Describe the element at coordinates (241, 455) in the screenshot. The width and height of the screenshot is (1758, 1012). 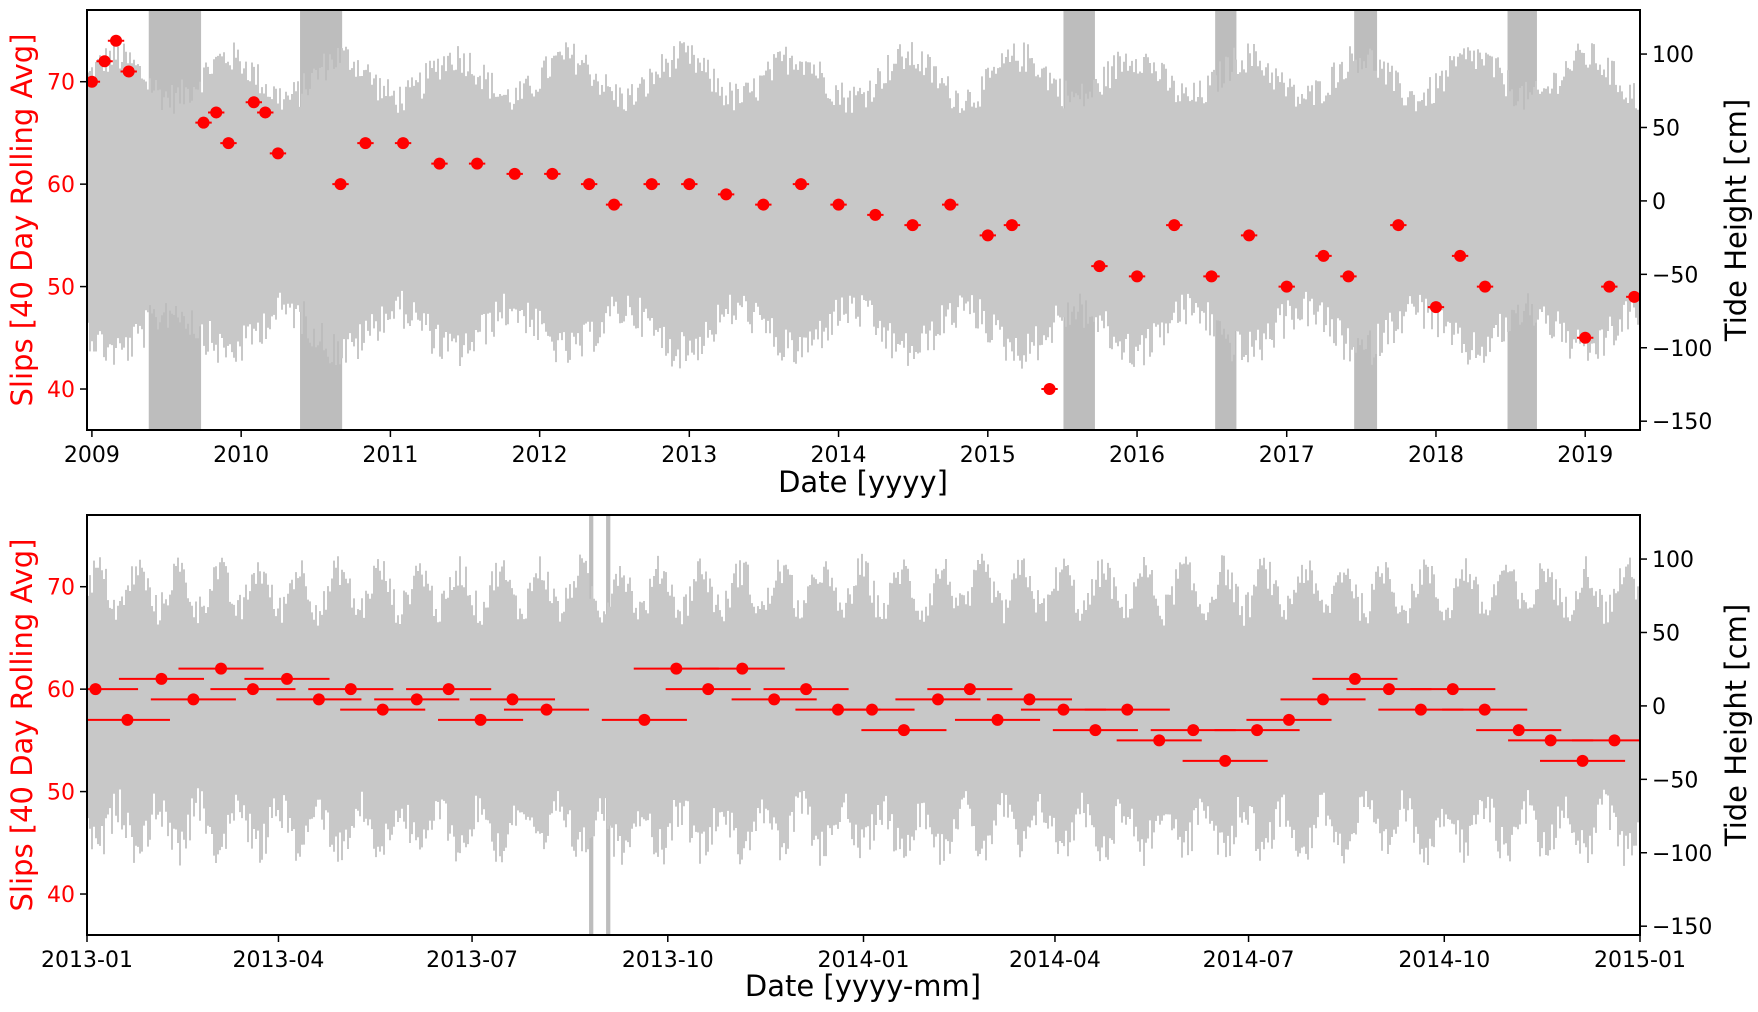
I see `x-tick-label: 2010` at that location.